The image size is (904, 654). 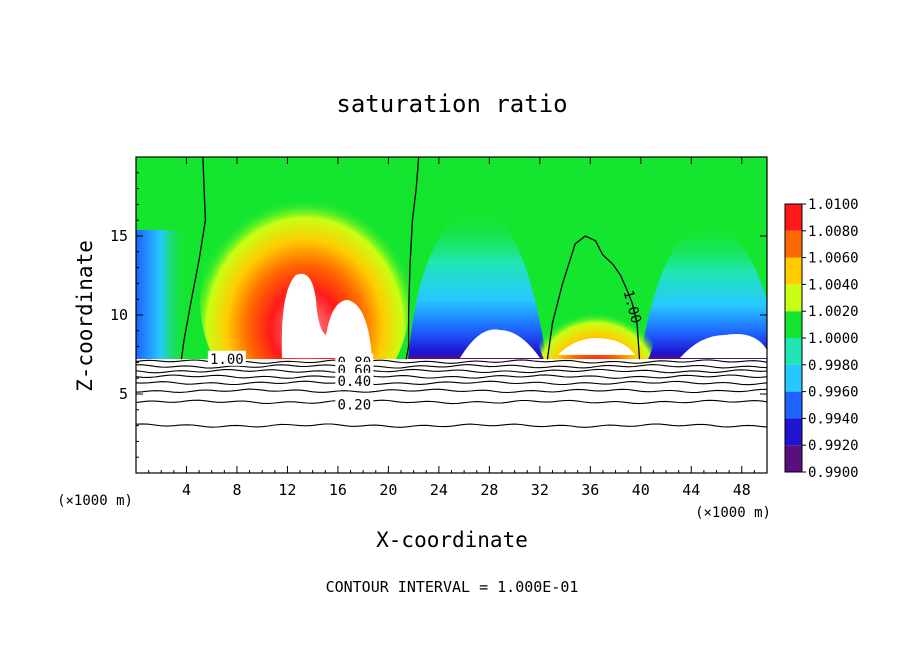 I want to click on contour-label: 0.40, so click(x=354, y=382).